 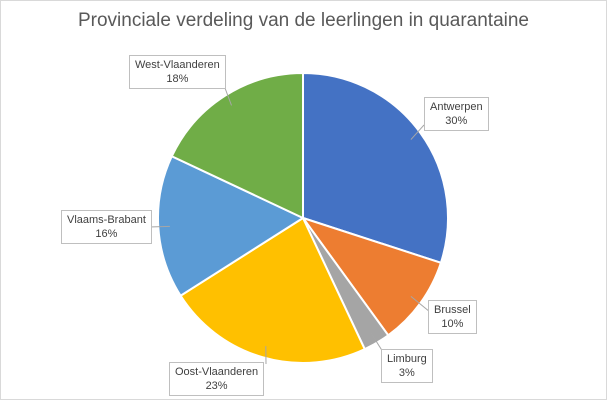 What do you see at coordinates (217, 372) in the screenshot?
I see `data-label-category: Oost-Vlaanderen` at bounding box center [217, 372].